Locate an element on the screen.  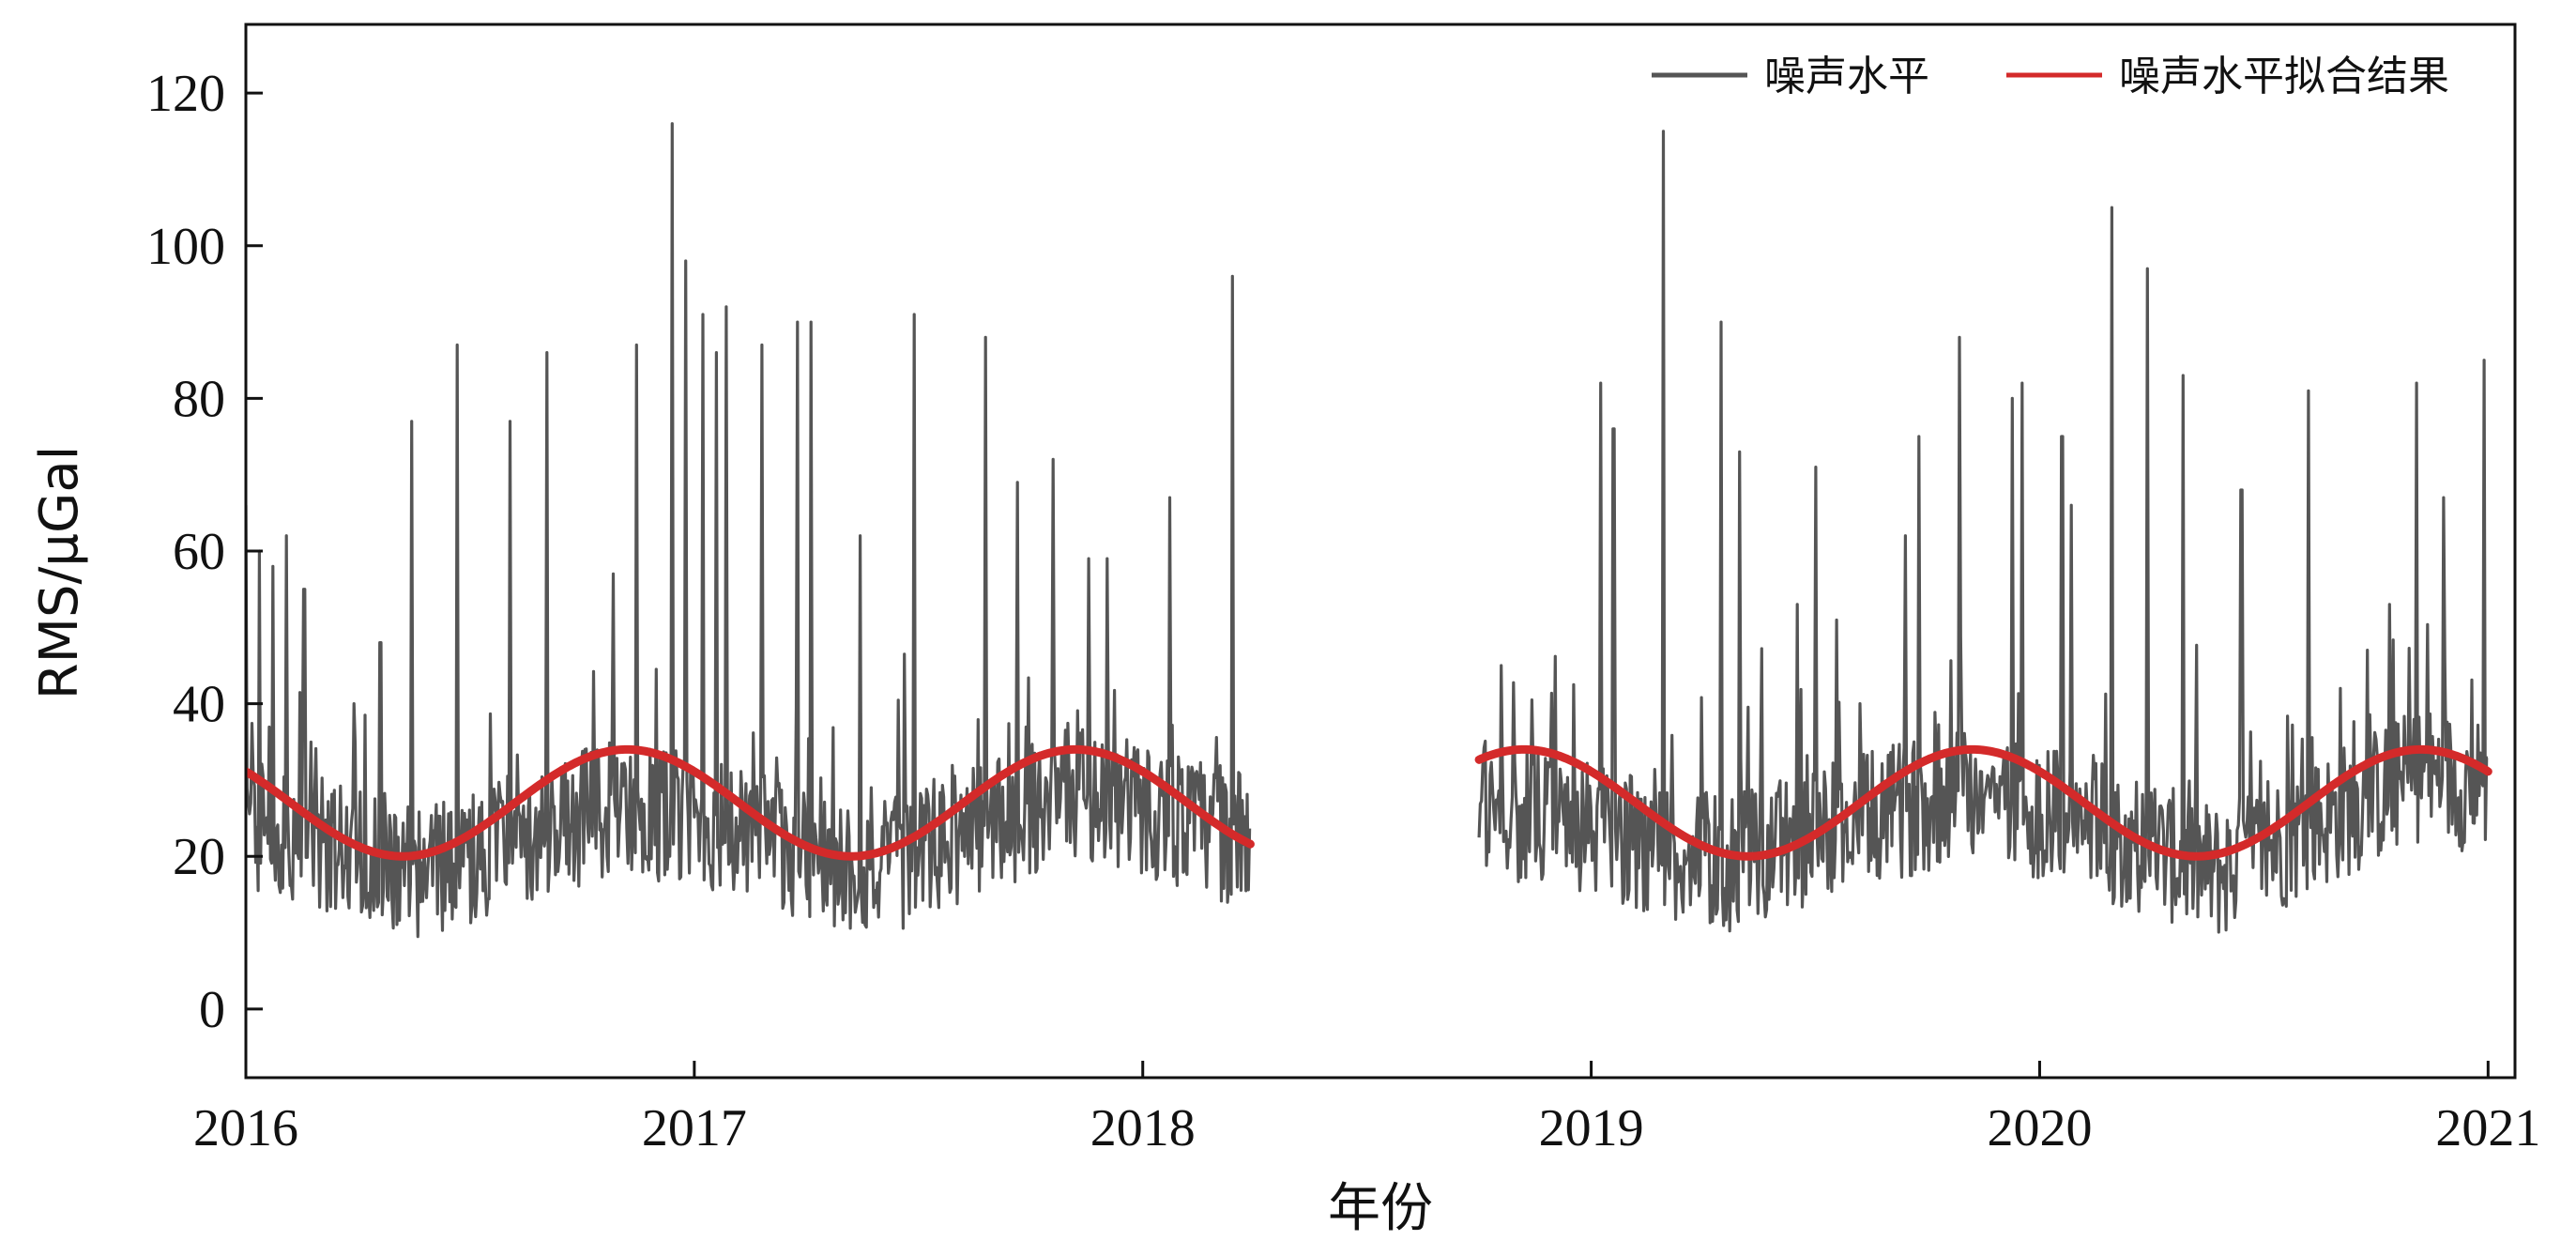
x-tick-label: 2020 is located at coordinates (2039, 1128).